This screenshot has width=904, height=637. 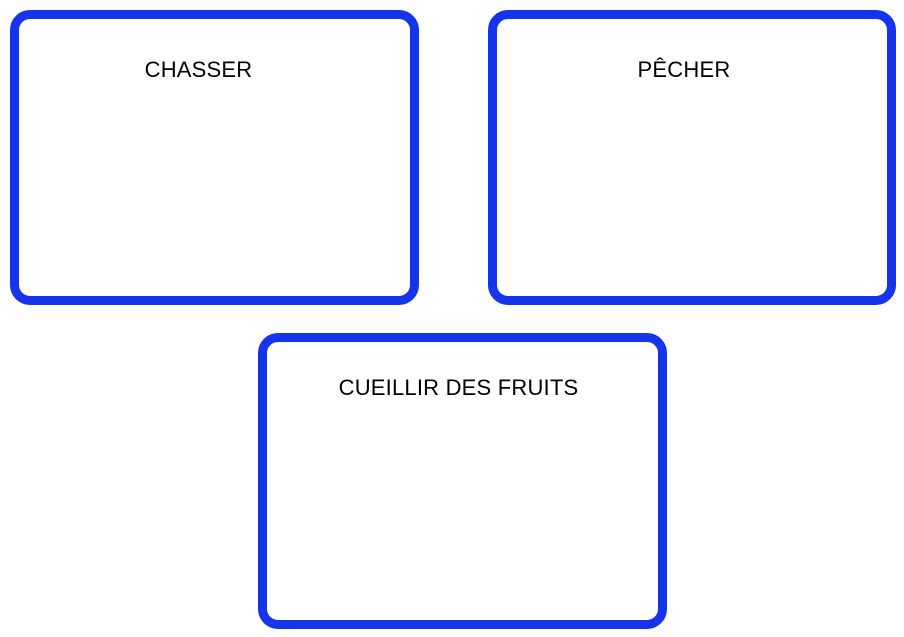 What do you see at coordinates (684, 69) in the screenshot?
I see `card-title-pecher: PÊCHER` at bounding box center [684, 69].